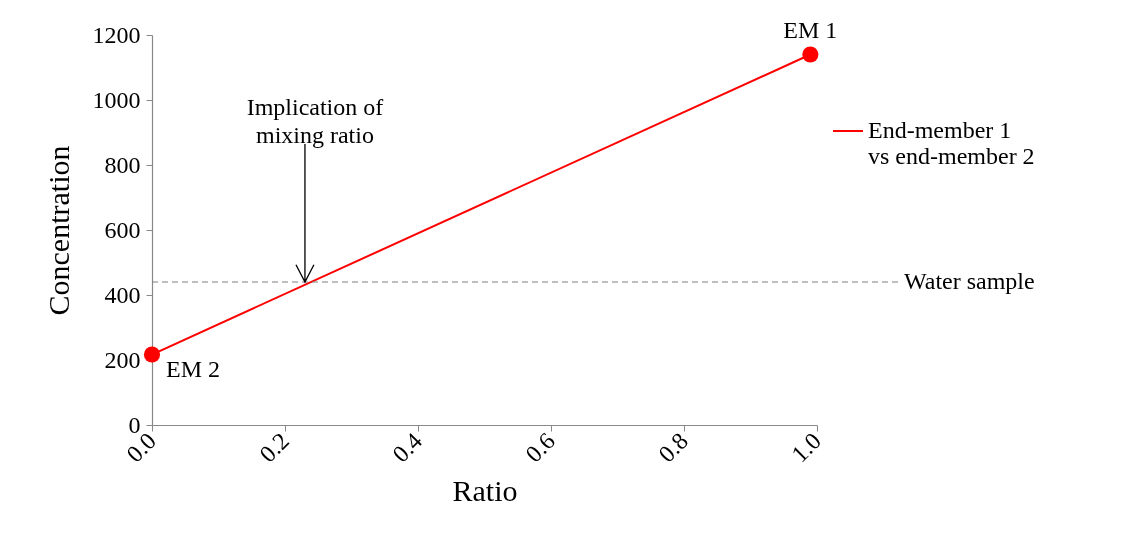  What do you see at coordinates (116, 34) in the screenshot?
I see `y-tick-label: 1200` at bounding box center [116, 34].